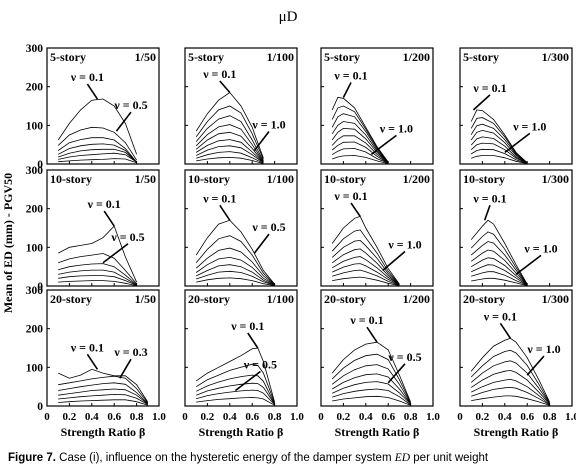 This screenshot has width=576, height=470. I want to click on chart-panel: 5-story 1/300 ν = 0.1 ν = 1.0, so click(516, 106).